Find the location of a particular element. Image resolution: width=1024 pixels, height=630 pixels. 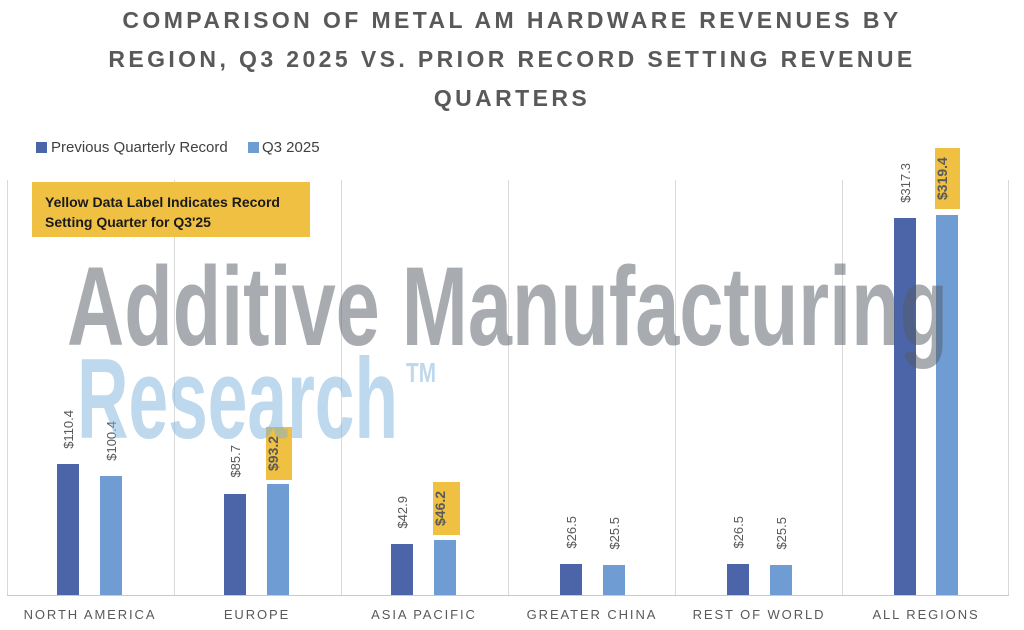

svg-text: TM is located at coordinates (421, 372).